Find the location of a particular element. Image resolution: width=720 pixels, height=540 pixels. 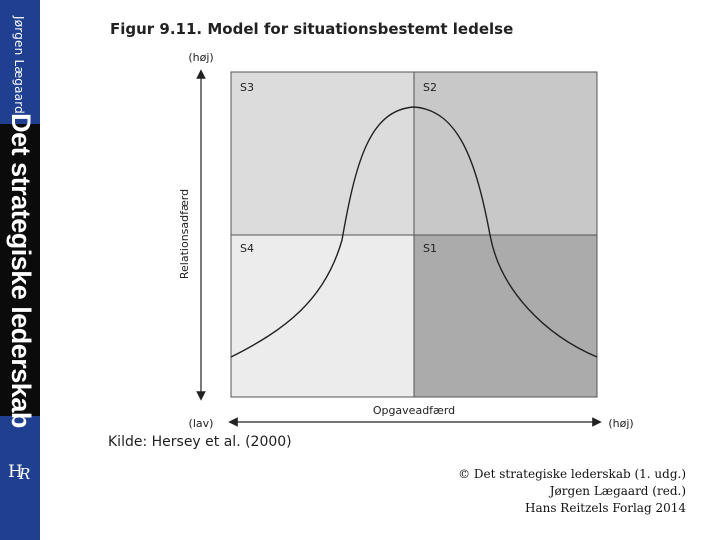

copyright-line-1: © Det strategiske lederskab (1. udg.) is located at coordinates (572, 474).